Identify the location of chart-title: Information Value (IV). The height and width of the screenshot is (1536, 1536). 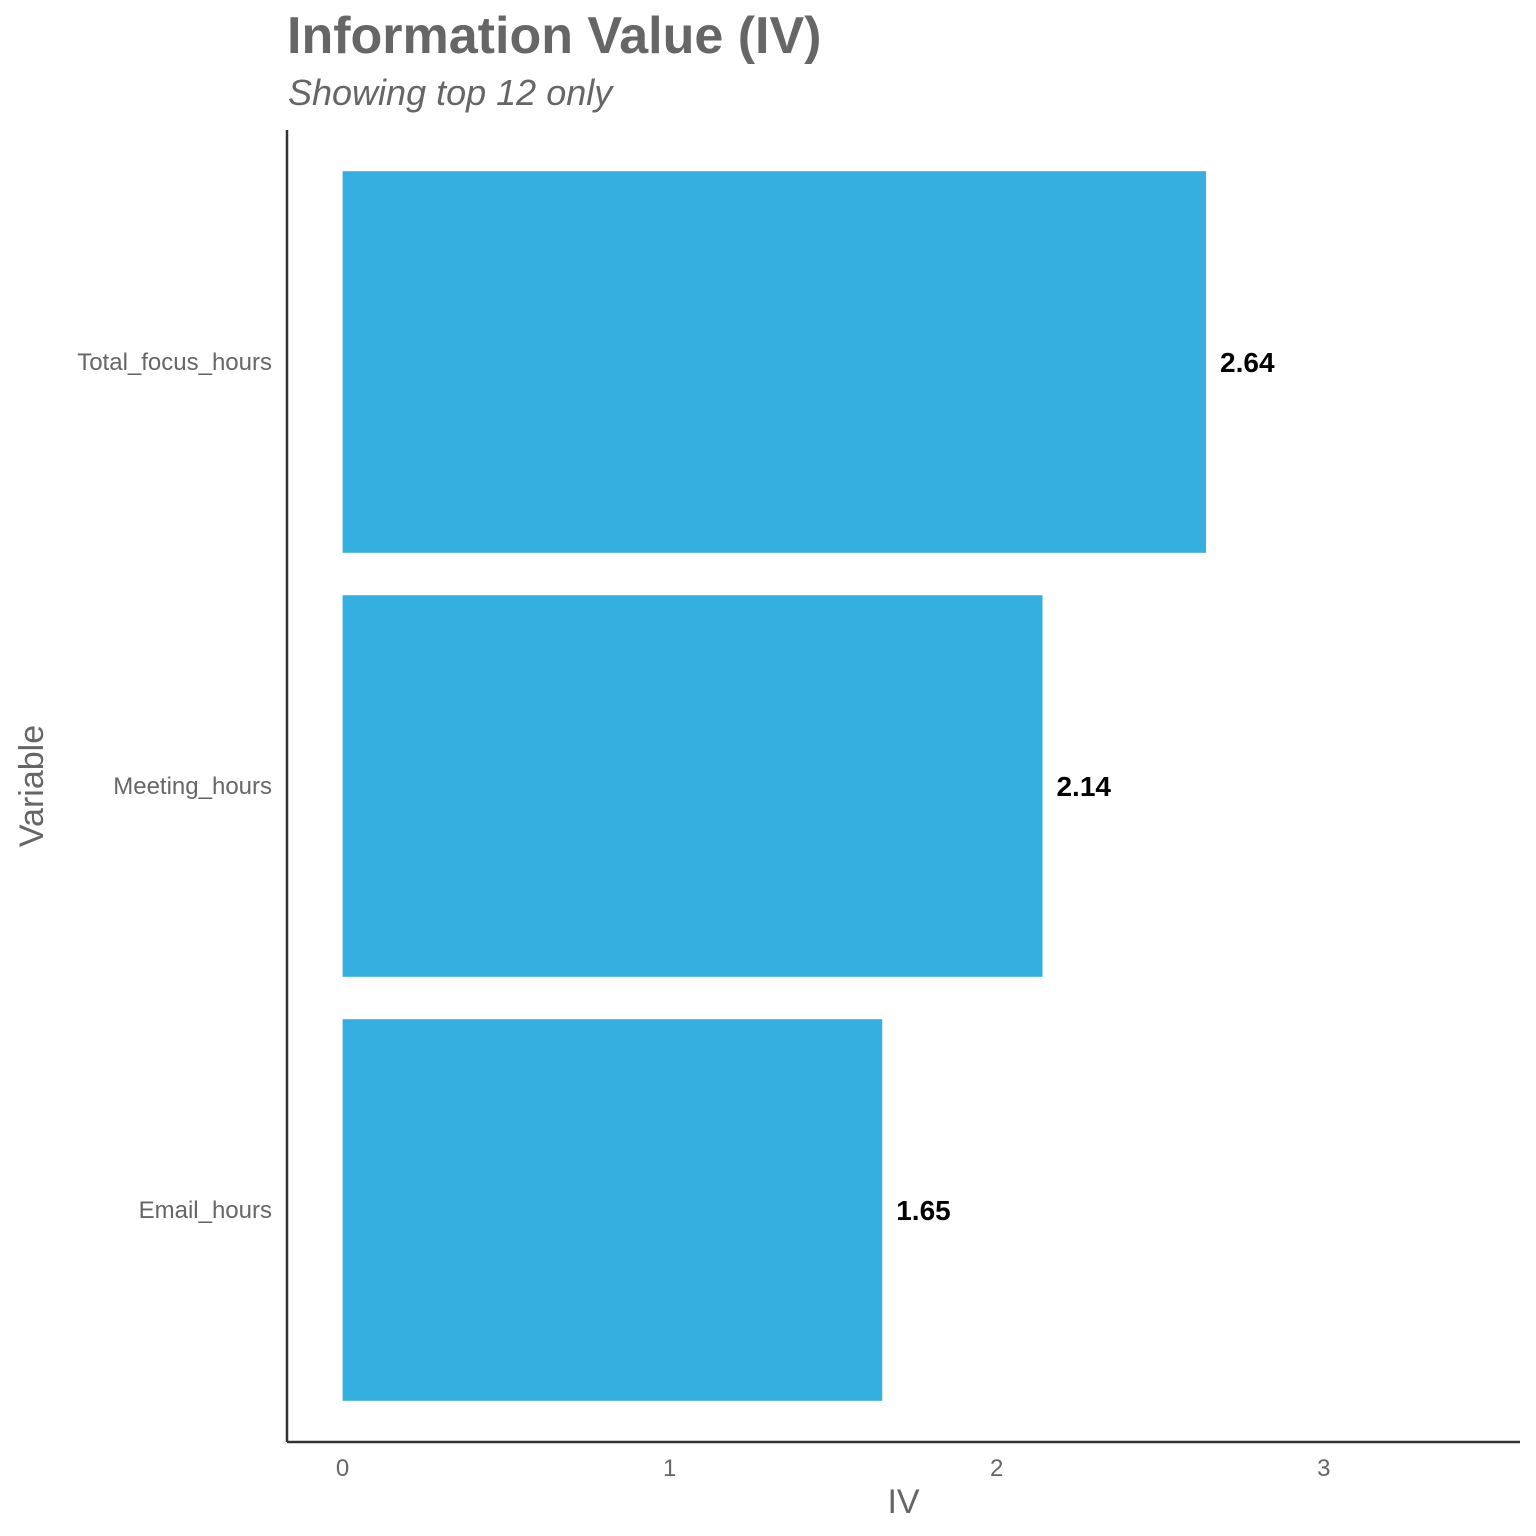
(554, 36).